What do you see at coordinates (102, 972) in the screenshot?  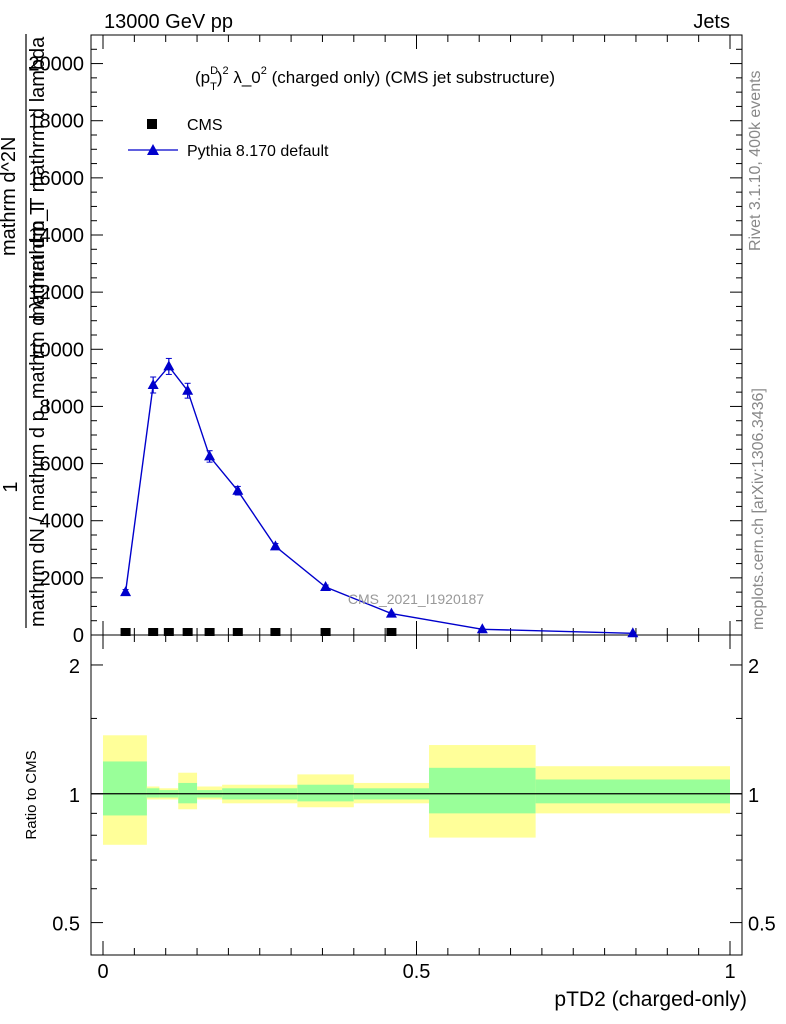 I see `x-tick-label: 0` at bounding box center [102, 972].